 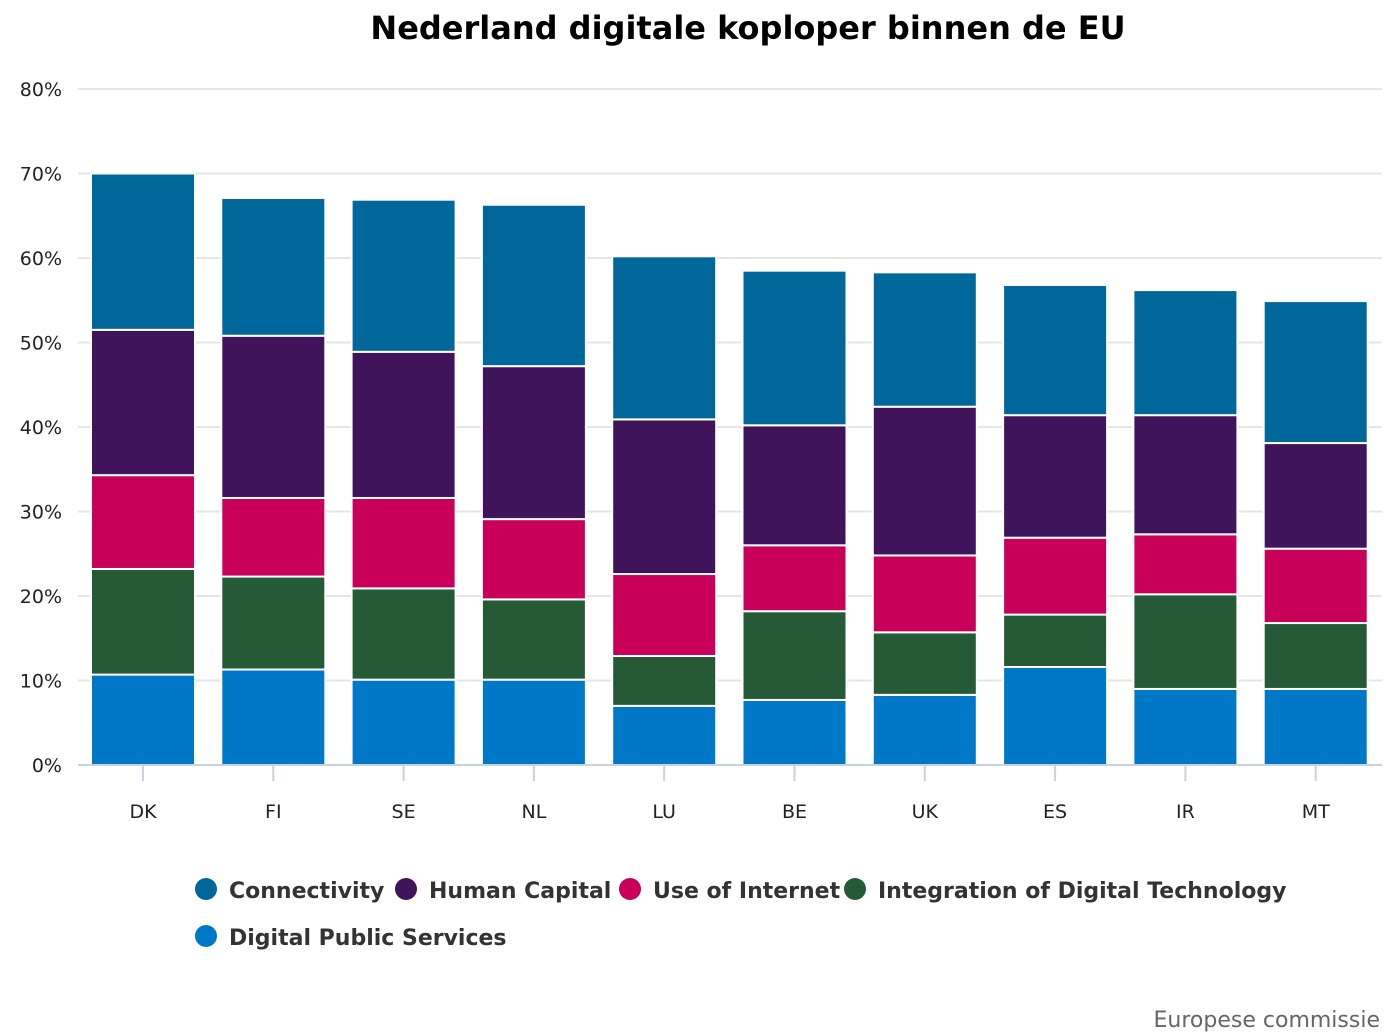 I want to click on y-tick-label: 70%, so click(x=41, y=175).